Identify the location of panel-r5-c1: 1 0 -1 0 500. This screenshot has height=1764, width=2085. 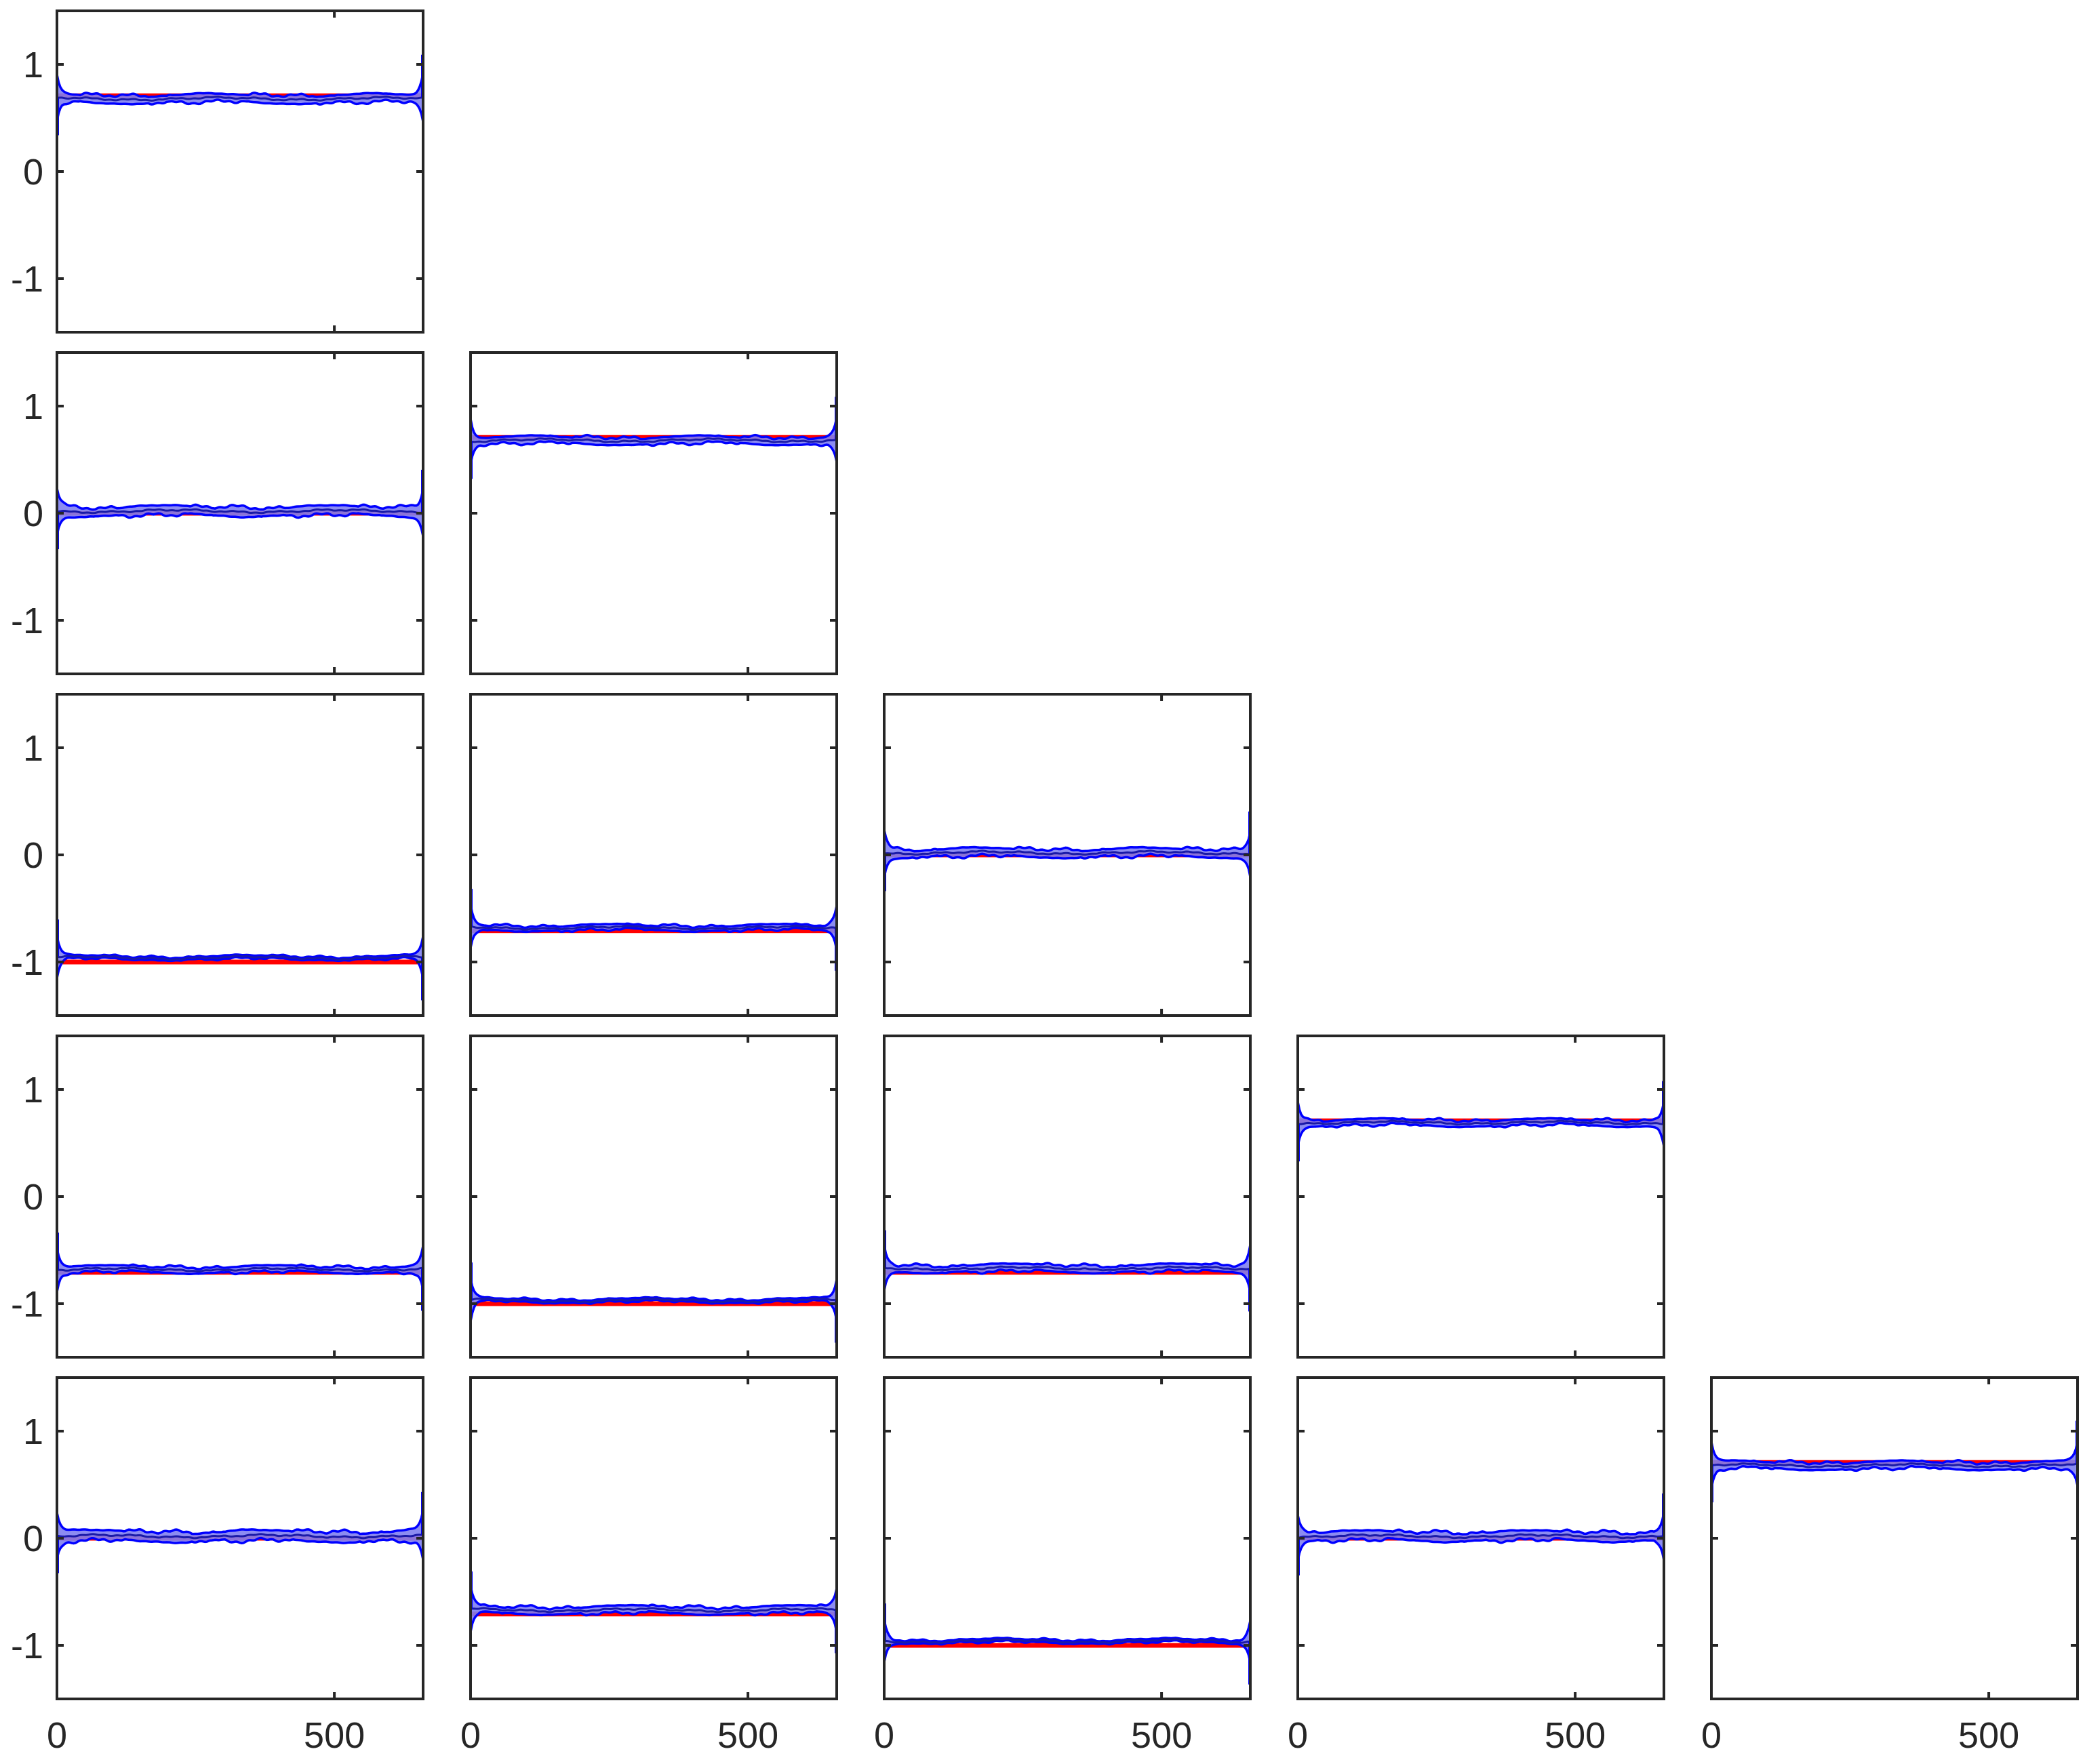
(217, 1566).